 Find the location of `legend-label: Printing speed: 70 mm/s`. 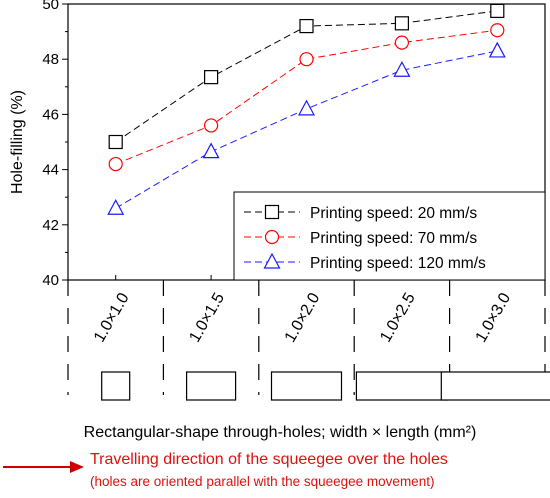

legend-label: Printing speed: 70 mm/s is located at coordinates (393, 238).